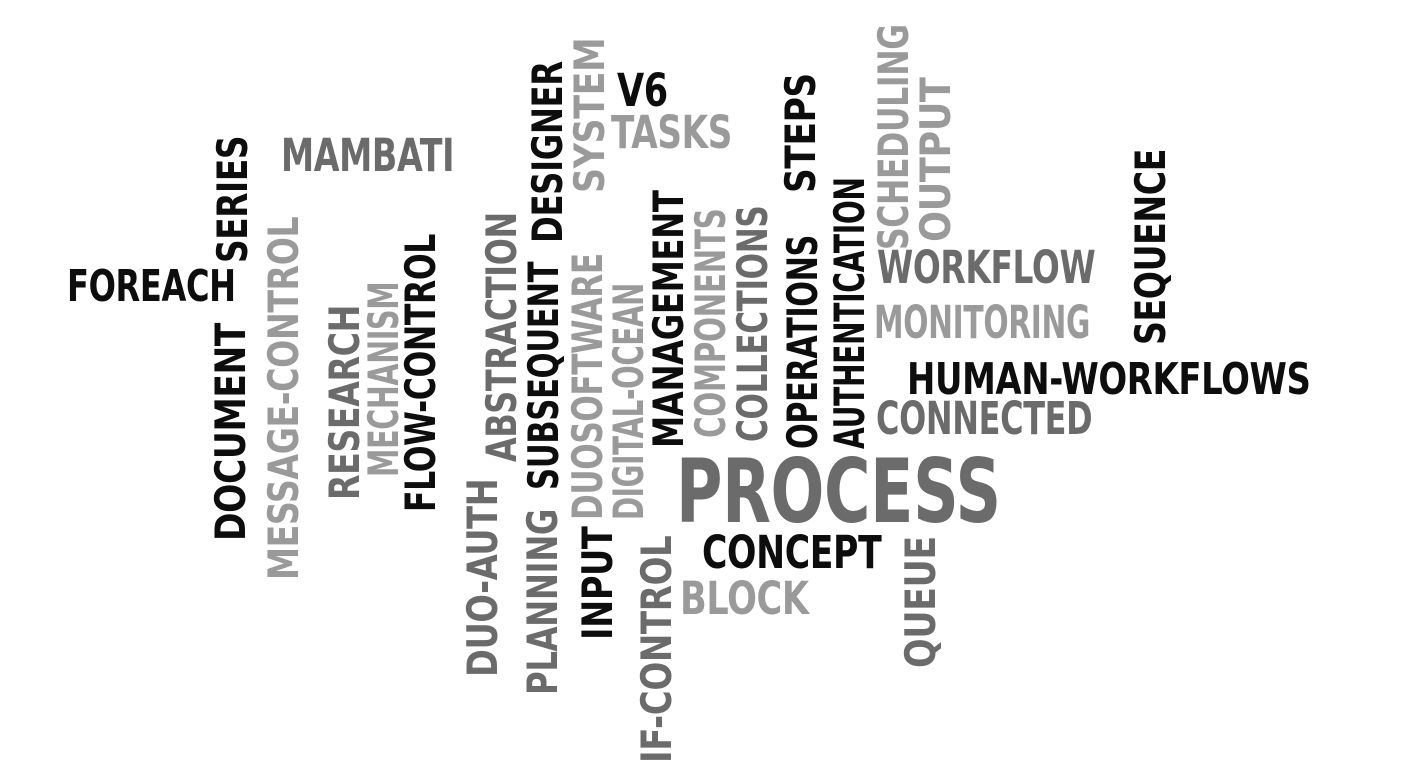 The height and width of the screenshot is (763, 1416). I want to click on word-abstraction: ABSTRACTION, so click(501, 337).